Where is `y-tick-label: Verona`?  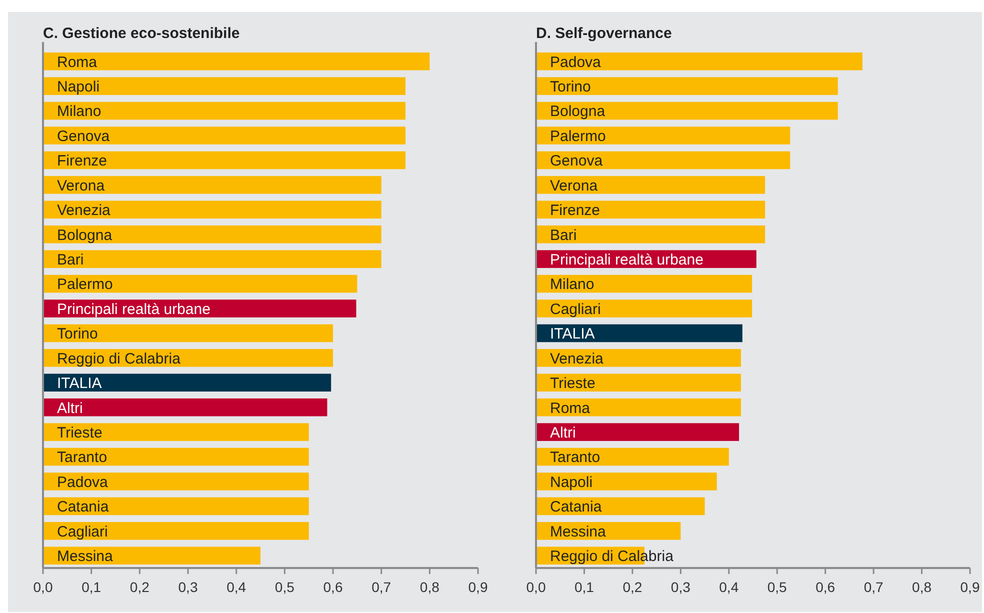
y-tick-label: Verona is located at coordinates (574, 185).